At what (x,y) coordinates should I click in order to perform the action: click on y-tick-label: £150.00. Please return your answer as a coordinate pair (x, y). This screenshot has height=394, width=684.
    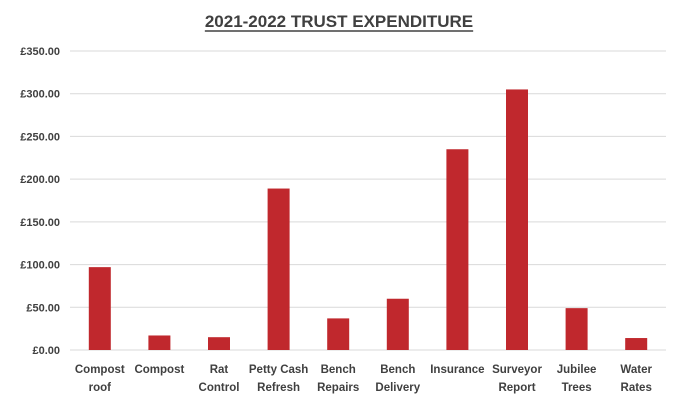
    Looking at the image, I should click on (40, 223).